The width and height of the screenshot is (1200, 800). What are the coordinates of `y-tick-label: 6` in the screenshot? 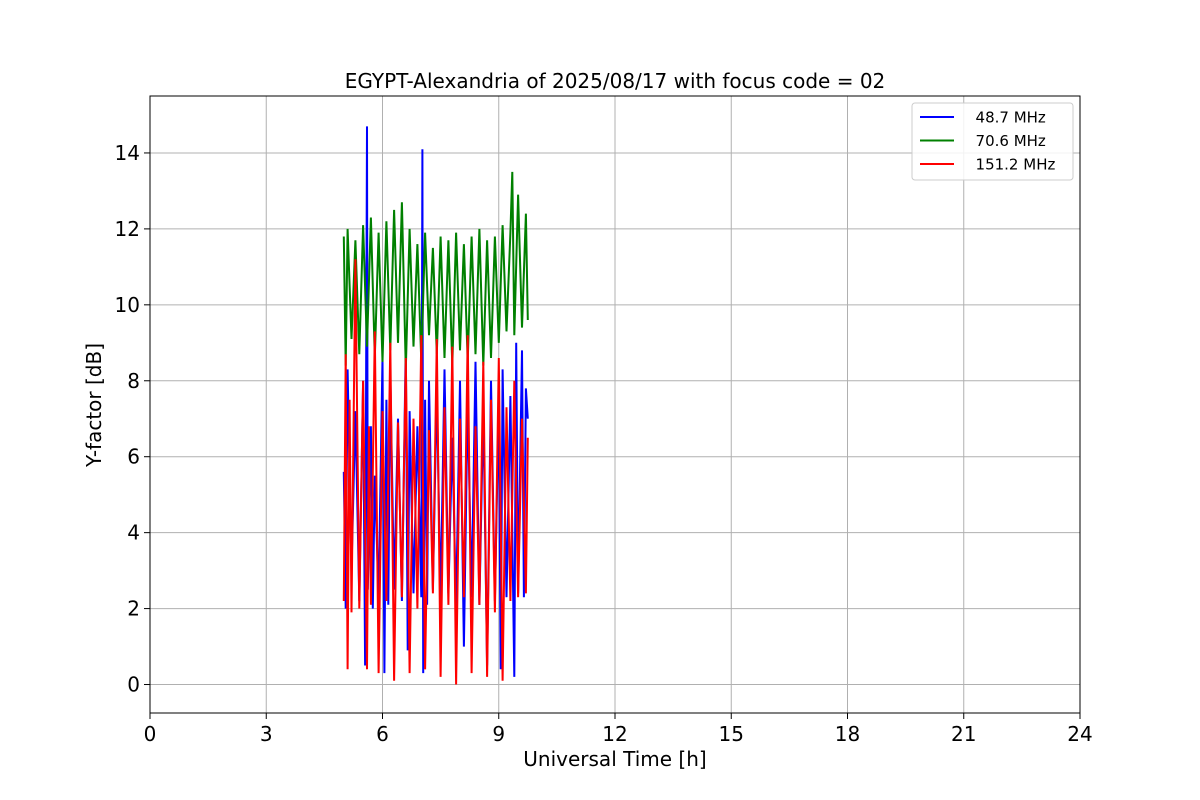 It's located at (133, 457).